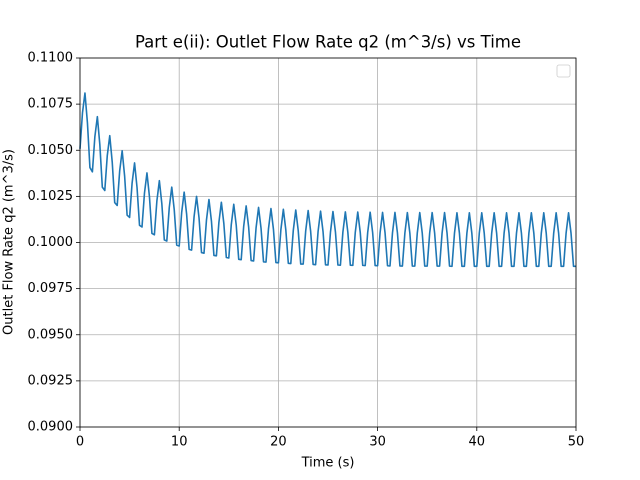 This screenshot has width=640, height=480. I want to click on y-tick-label: 0.0900, so click(51, 427).